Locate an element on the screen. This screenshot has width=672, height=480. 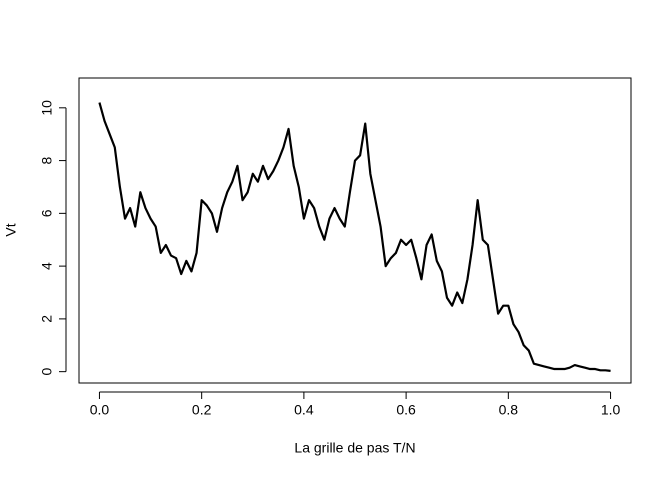
x-tick-label: 0.6 is located at coordinates (406, 410).